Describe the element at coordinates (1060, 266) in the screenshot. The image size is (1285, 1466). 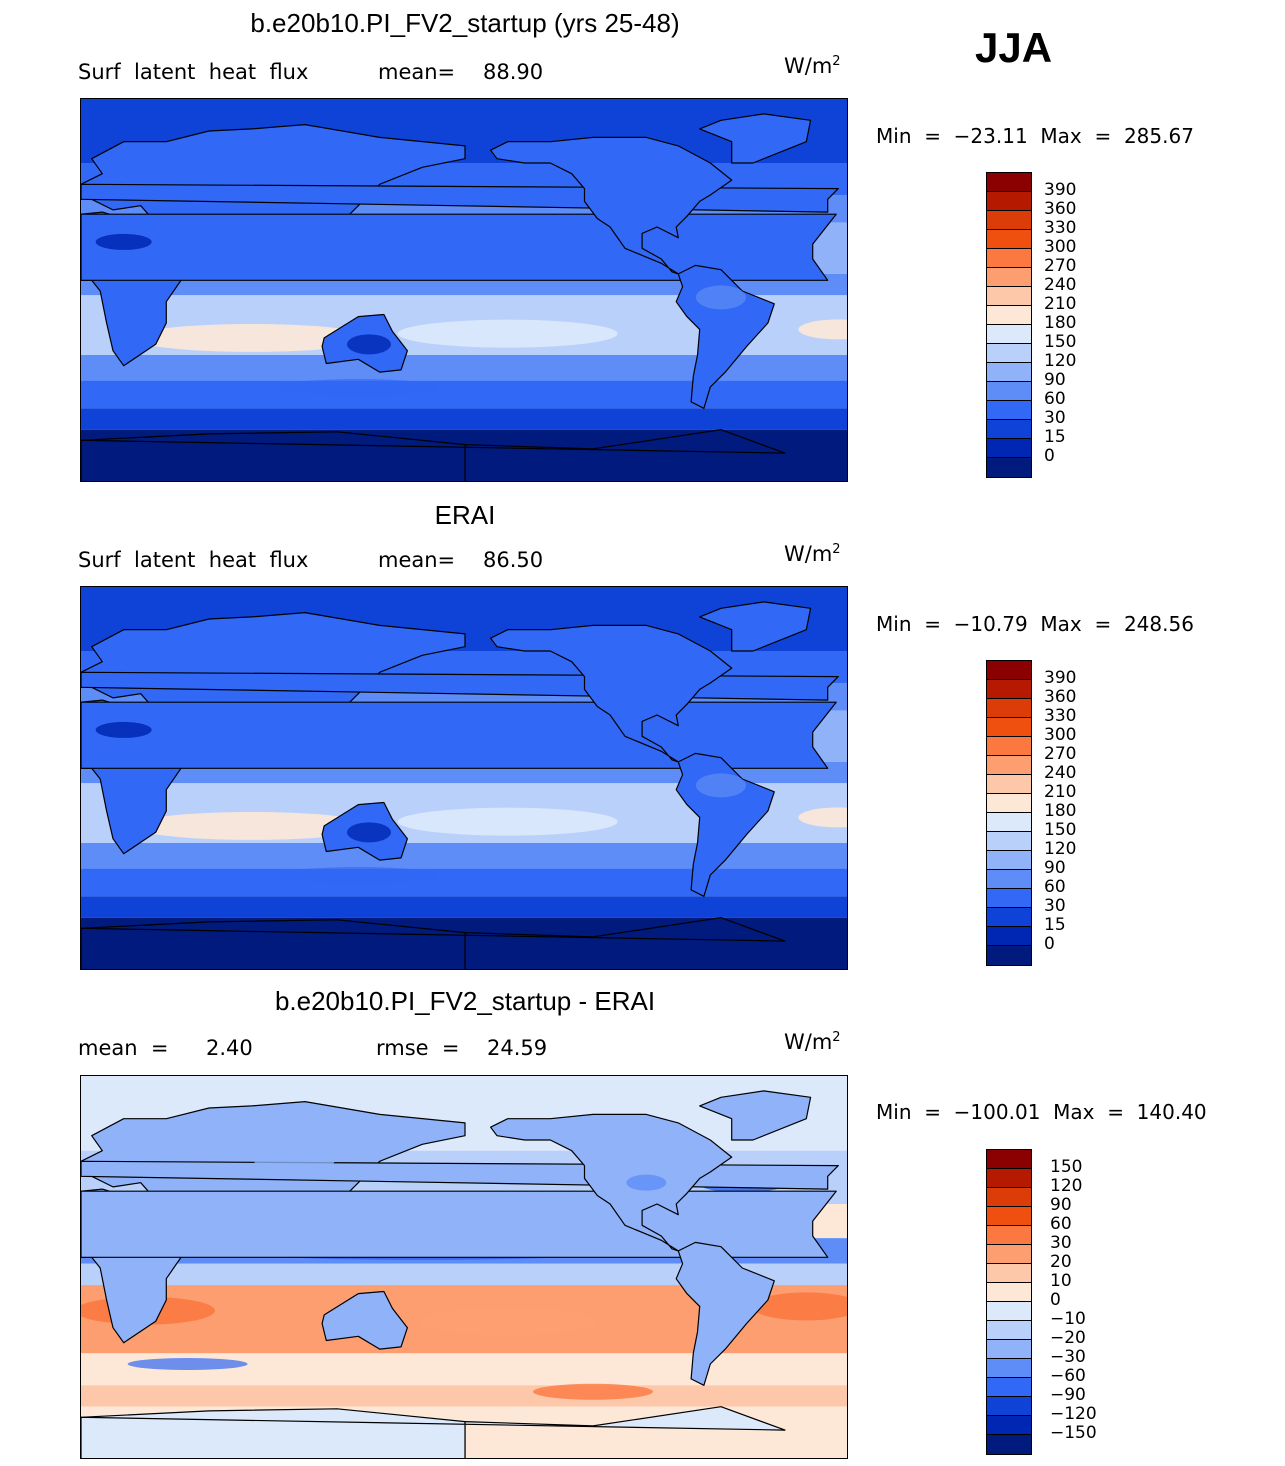
I see `colorbar-tick-label: 270` at that location.